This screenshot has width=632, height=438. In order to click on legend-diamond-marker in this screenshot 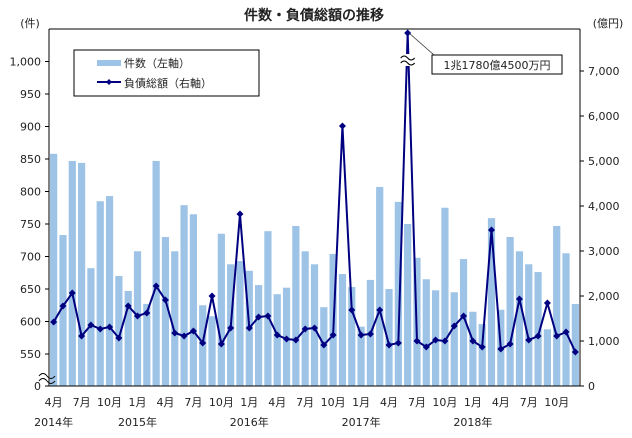, I will do `click(109, 82)`.